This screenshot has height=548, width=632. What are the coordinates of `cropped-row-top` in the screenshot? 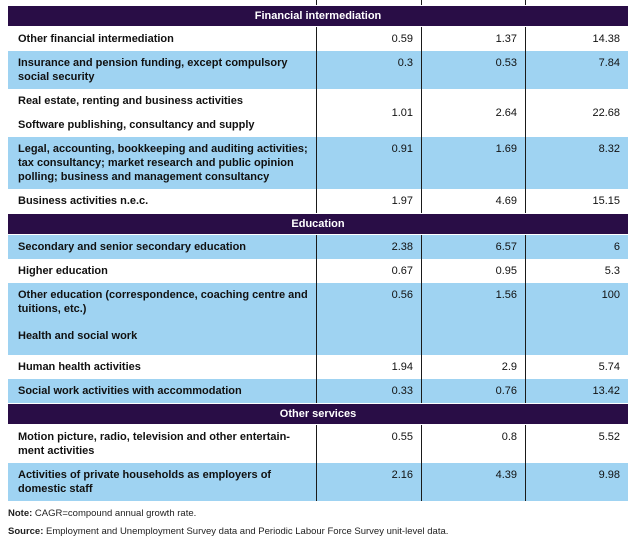 It's located at (318, 2).